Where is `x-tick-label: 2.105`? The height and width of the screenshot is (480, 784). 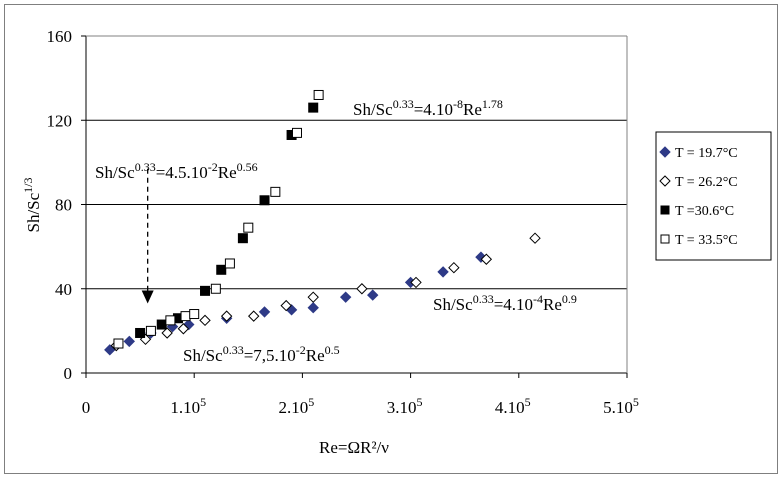 x-tick-label: 2.105 is located at coordinates (297, 406).